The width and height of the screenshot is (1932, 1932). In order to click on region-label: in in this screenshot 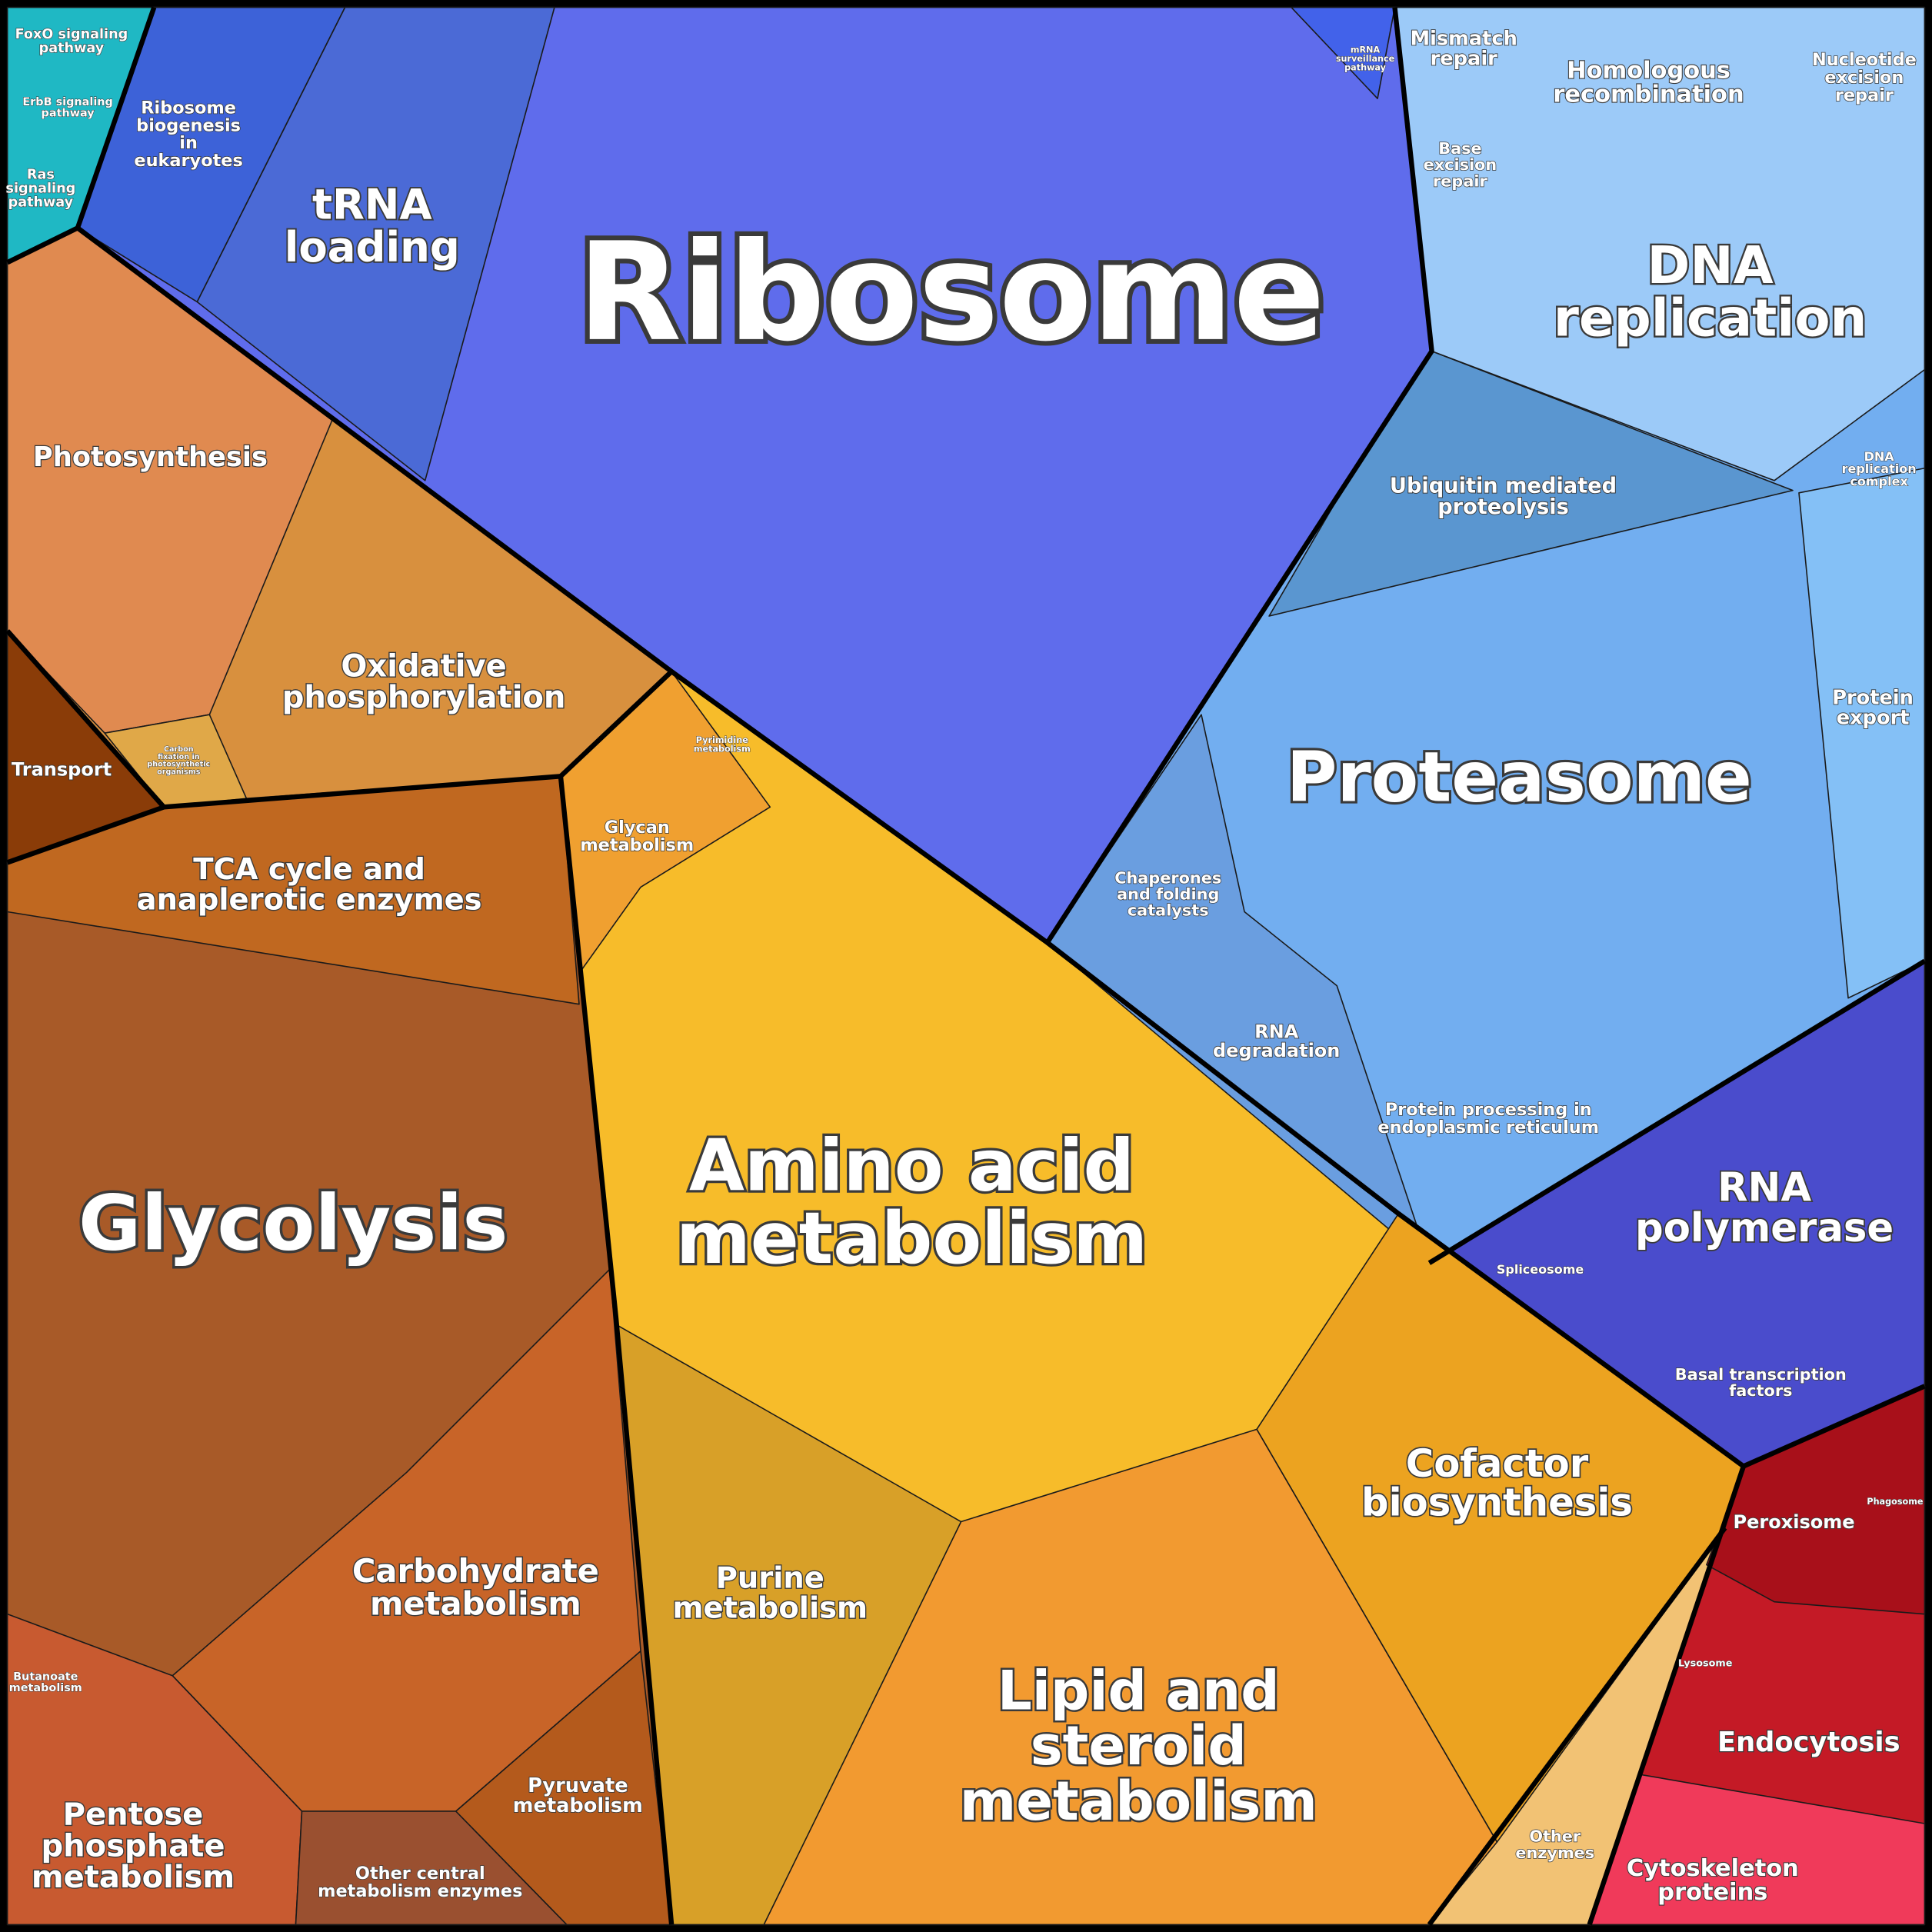, I will do `click(188, 143)`.